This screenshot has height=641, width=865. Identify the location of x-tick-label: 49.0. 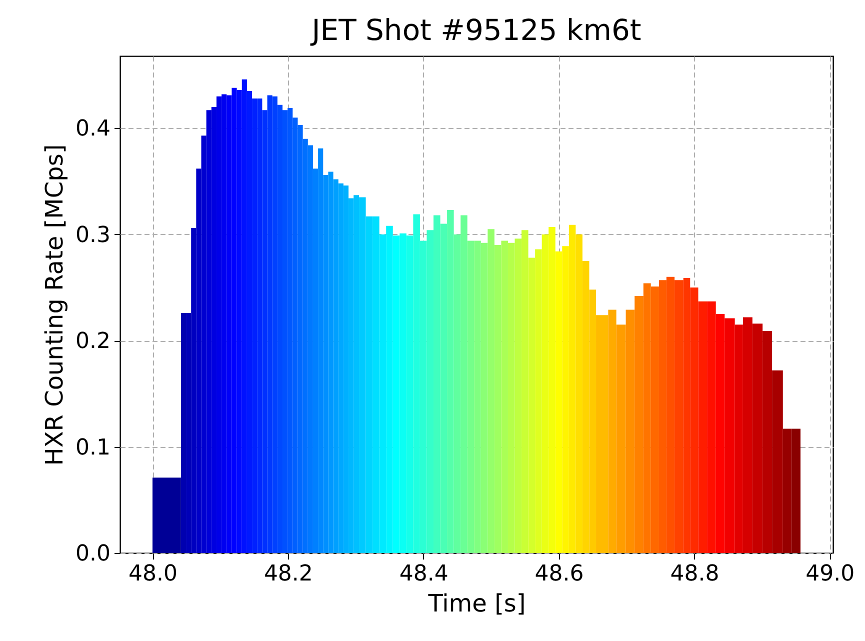
(830, 574).